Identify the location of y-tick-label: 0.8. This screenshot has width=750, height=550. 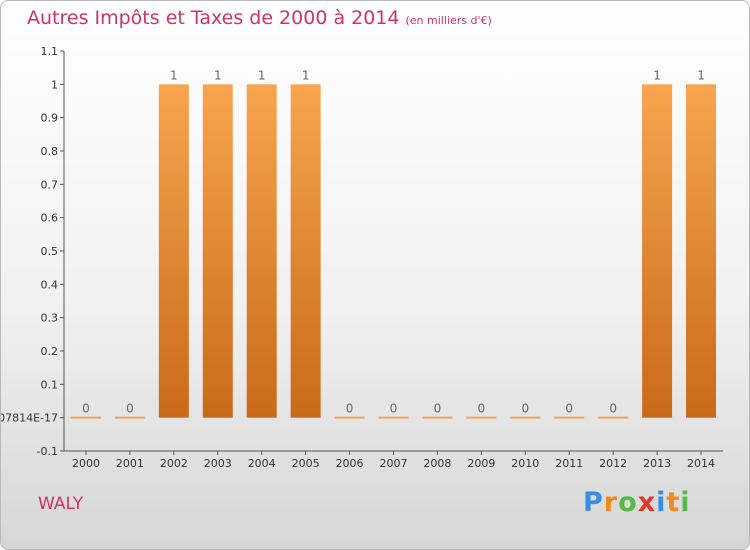
(50, 151).